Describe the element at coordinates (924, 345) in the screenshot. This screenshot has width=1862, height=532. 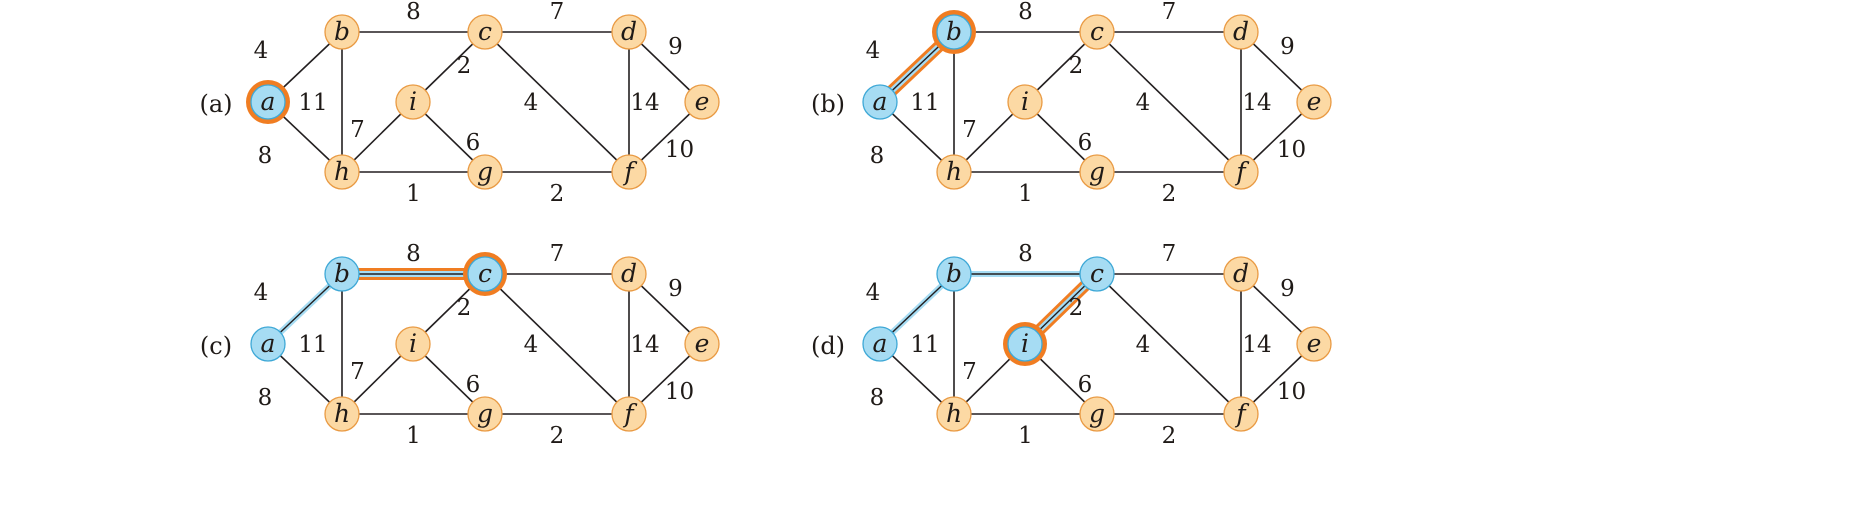
I see `edge-weight-b-h: 11` at that location.